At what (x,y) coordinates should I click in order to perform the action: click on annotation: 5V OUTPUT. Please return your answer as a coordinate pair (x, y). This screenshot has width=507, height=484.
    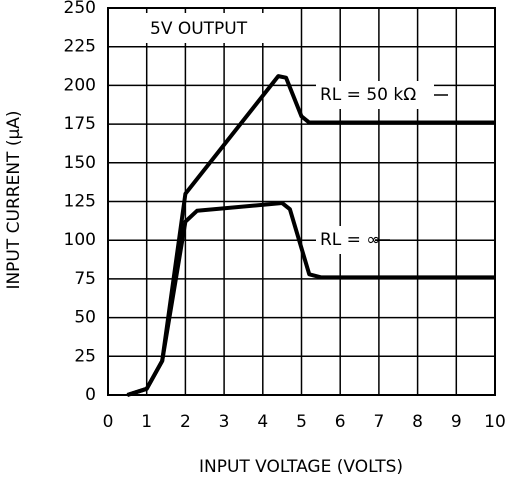
    Looking at the image, I should click on (199, 29).